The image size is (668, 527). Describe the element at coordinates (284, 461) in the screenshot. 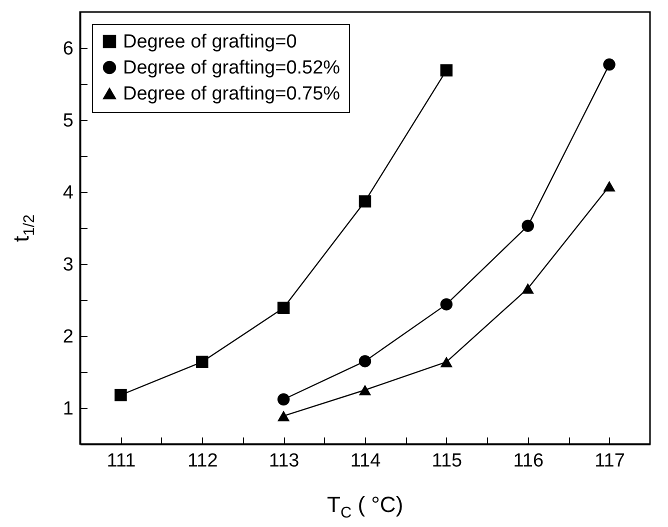

I see `x-tick-label: 113` at that location.